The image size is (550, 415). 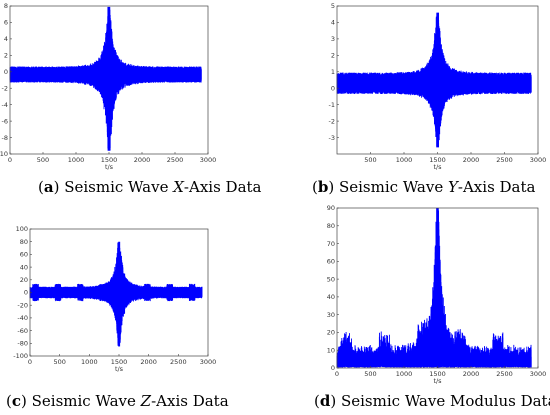 I want to click on x-tick-label-c: 500, so click(x=59, y=362).